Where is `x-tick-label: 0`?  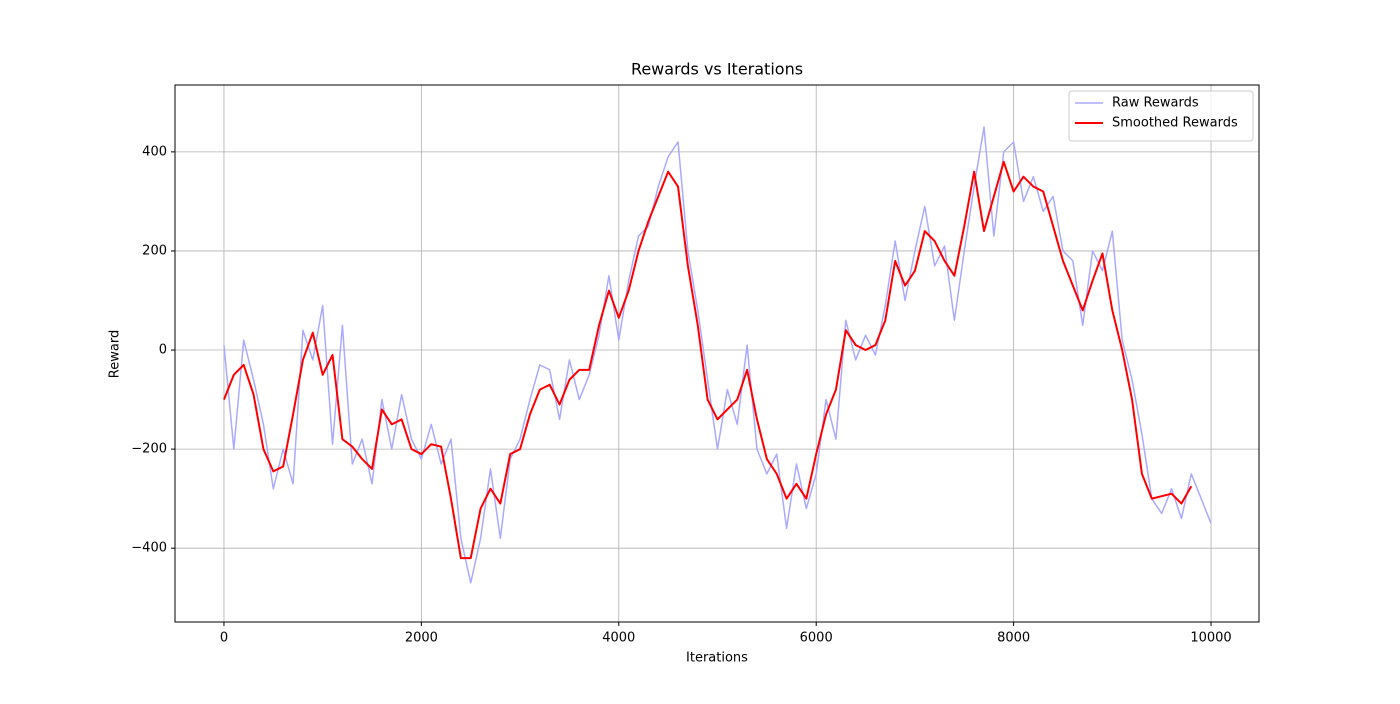
x-tick-label: 0 is located at coordinates (224, 638).